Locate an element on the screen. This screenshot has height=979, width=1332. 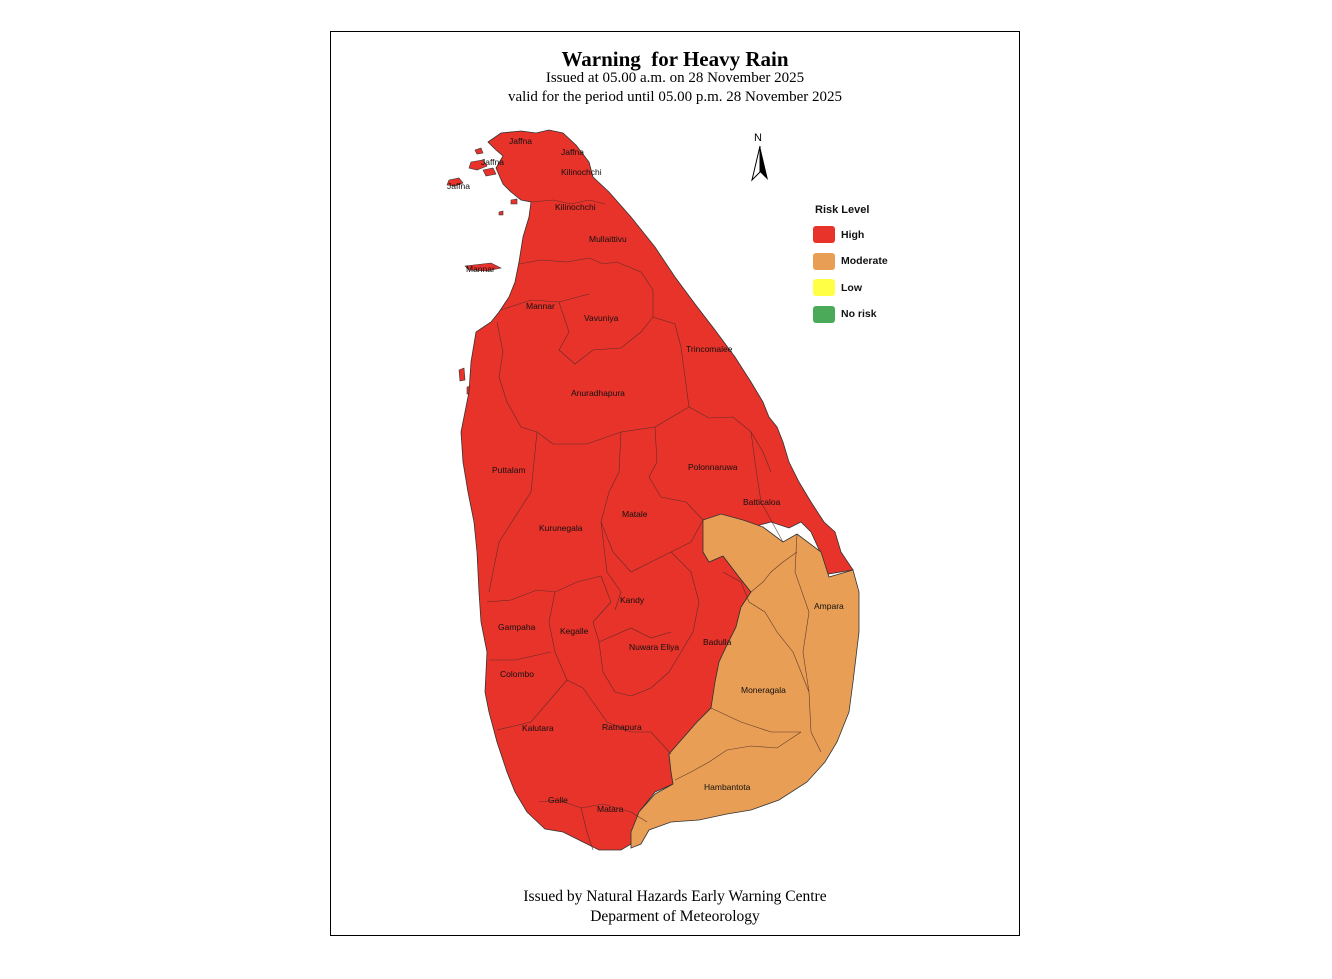
legend-item-high: High is located at coordinates (850, 234).